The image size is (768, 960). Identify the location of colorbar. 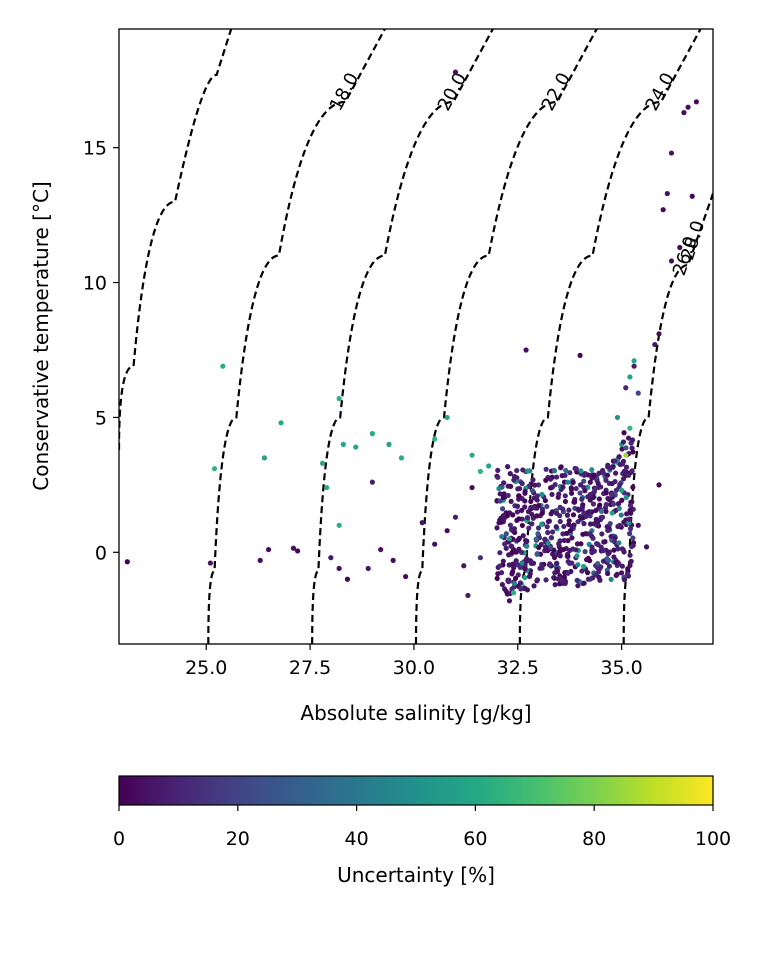
(416, 790).